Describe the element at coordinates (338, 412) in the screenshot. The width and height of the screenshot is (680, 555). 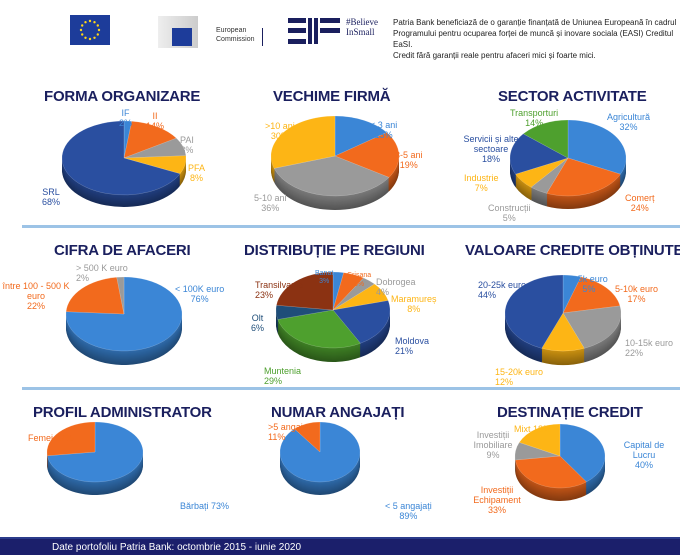
I see `chart-title-numar-angajati: NUMAR ANGAJAȚI` at that location.